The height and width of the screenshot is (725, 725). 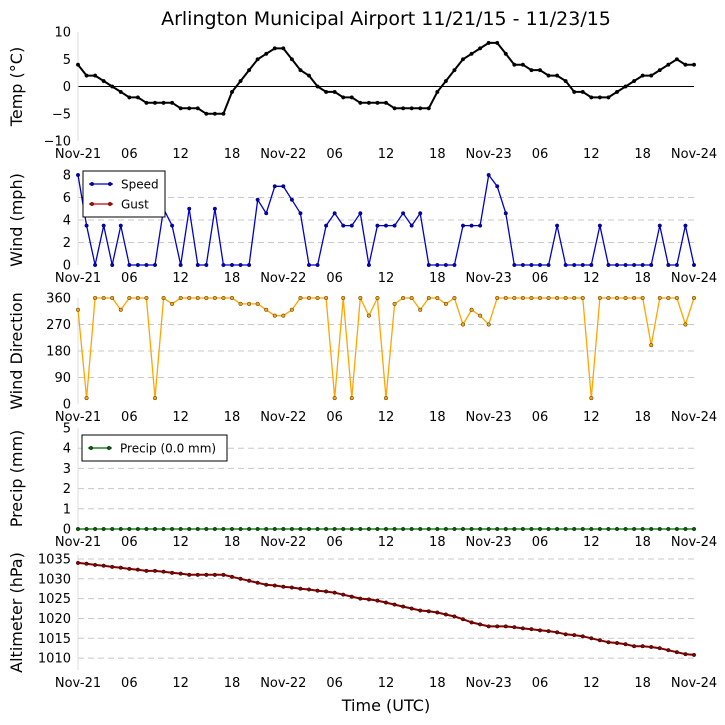 What do you see at coordinates (437, 417) in the screenshot?
I see `xtick-label-dir-7: 18` at bounding box center [437, 417].